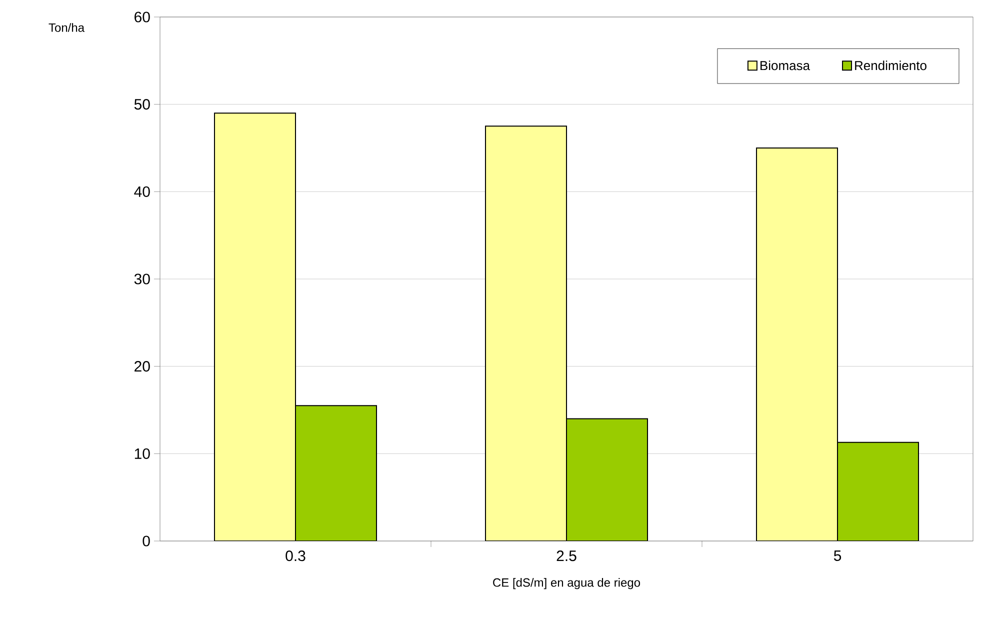 The height and width of the screenshot is (623, 996). What do you see at coordinates (890, 65) in the screenshot?
I see `legend-label: Rendimiento` at bounding box center [890, 65].